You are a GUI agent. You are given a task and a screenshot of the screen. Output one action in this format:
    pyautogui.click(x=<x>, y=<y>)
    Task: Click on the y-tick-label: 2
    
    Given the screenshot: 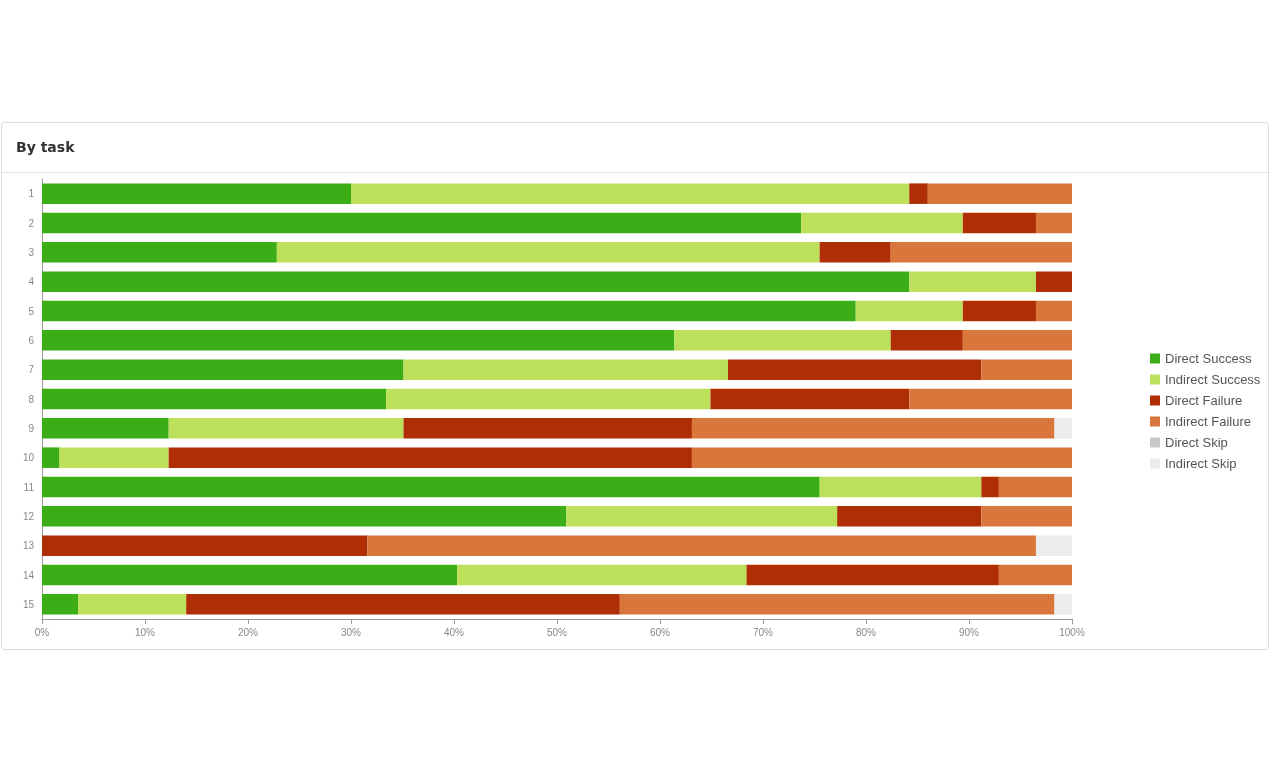 What is the action you would take?
    pyautogui.click(x=31, y=223)
    